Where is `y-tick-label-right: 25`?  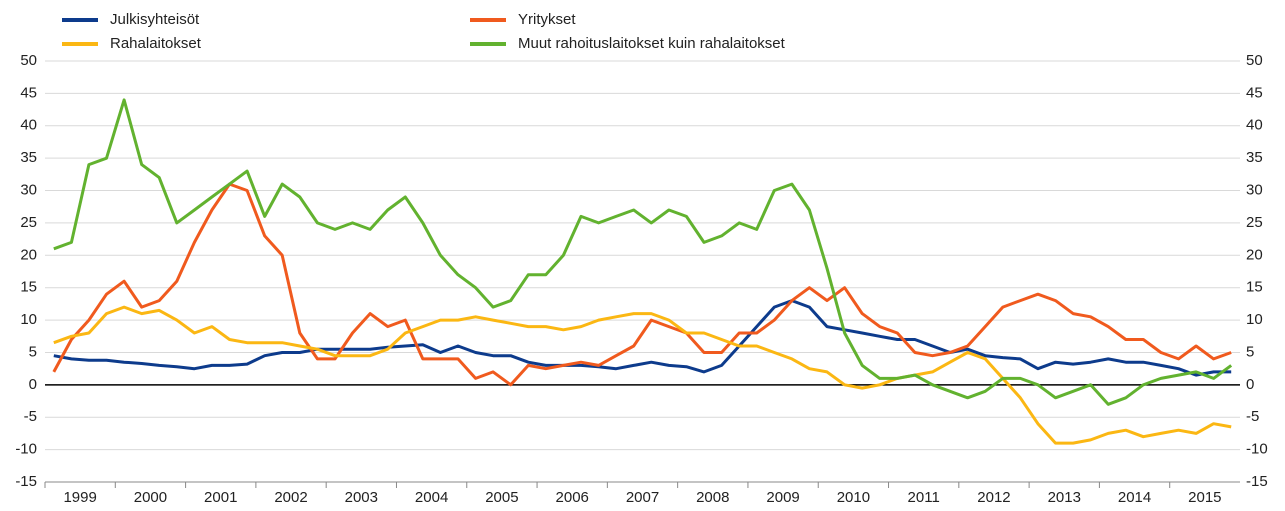 y-tick-label-right: 25 is located at coordinates (1254, 222).